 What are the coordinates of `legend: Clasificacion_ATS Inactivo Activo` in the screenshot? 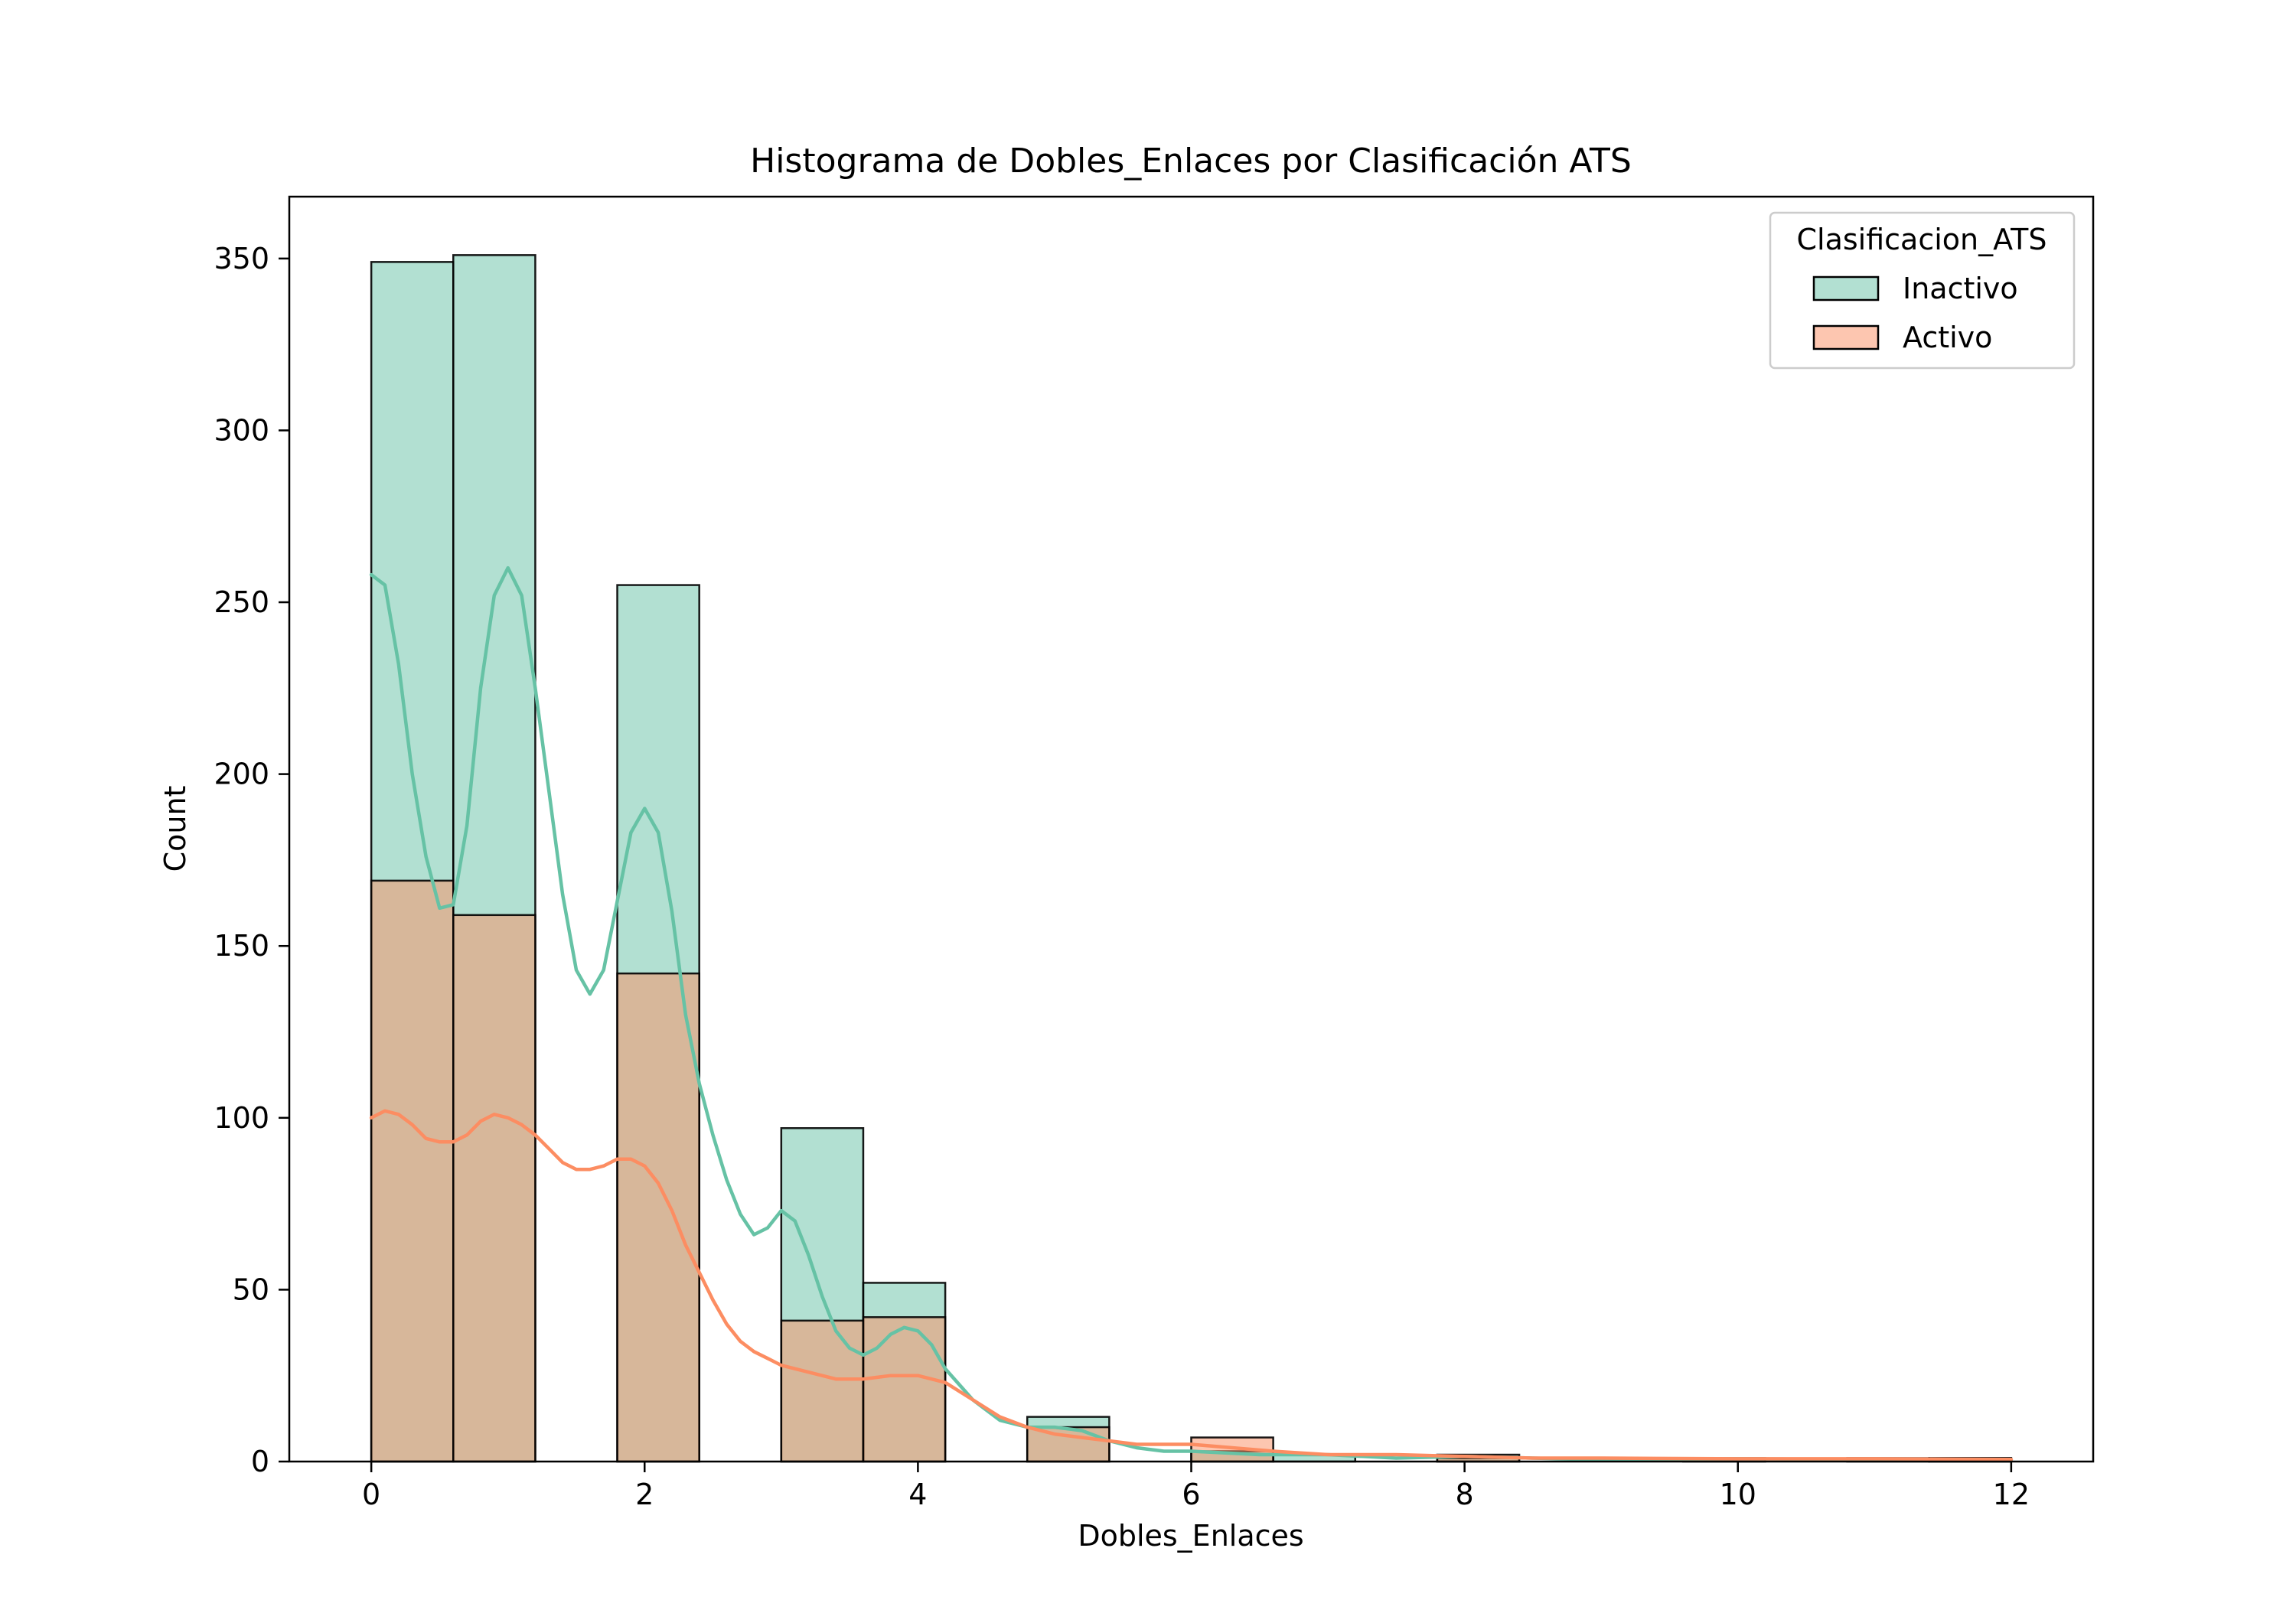 It's located at (1922, 291).